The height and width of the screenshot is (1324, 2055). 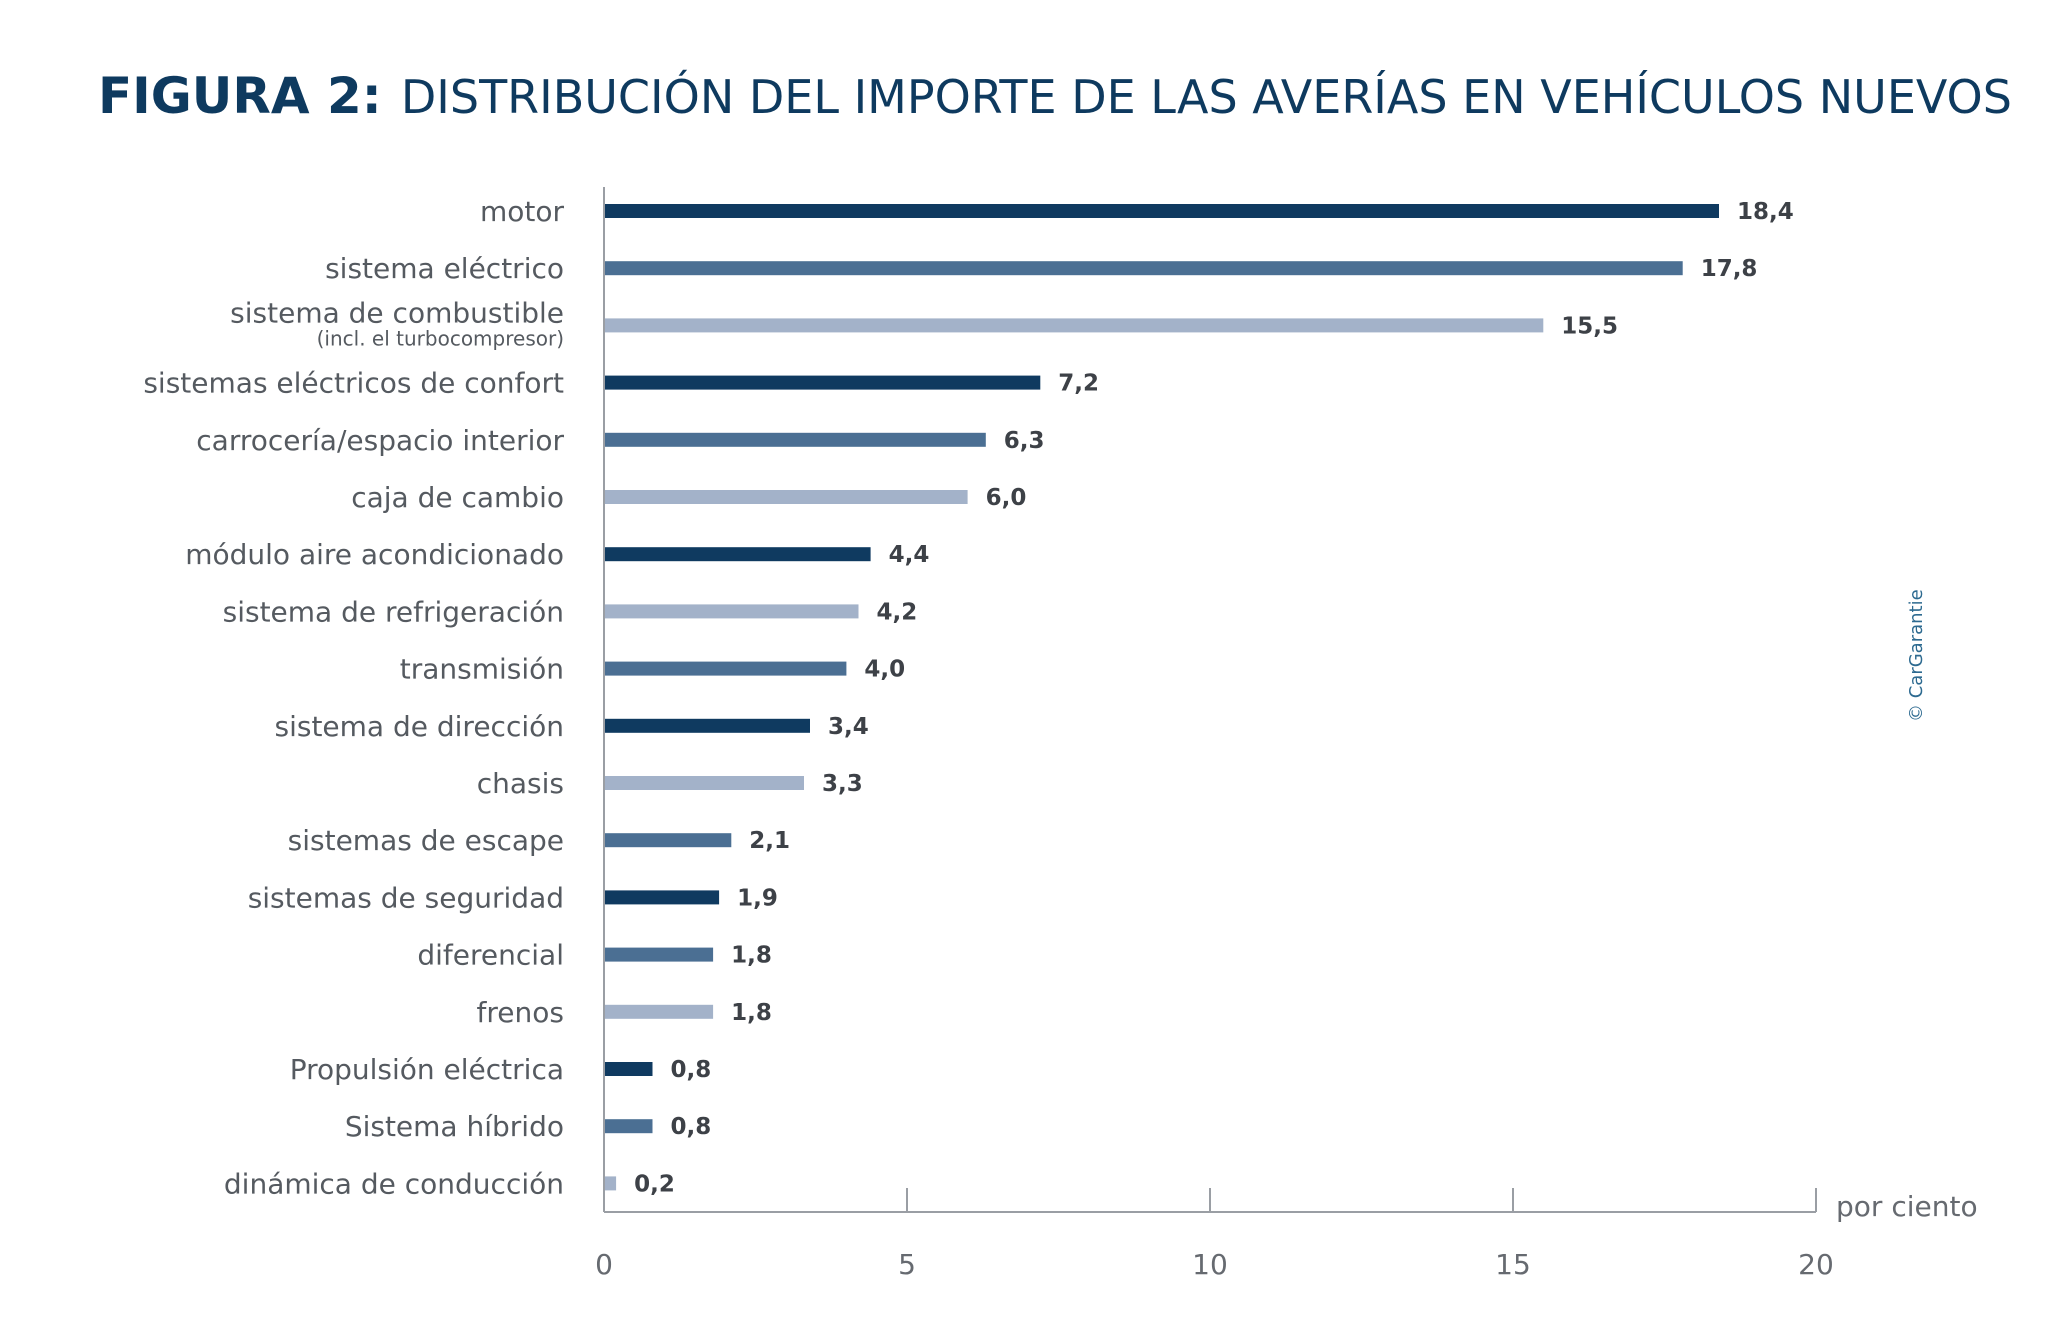 What do you see at coordinates (454, 1126) in the screenshot?
I see `category-label-16: Sistema híbrido` at bounding box center [454, 1126].